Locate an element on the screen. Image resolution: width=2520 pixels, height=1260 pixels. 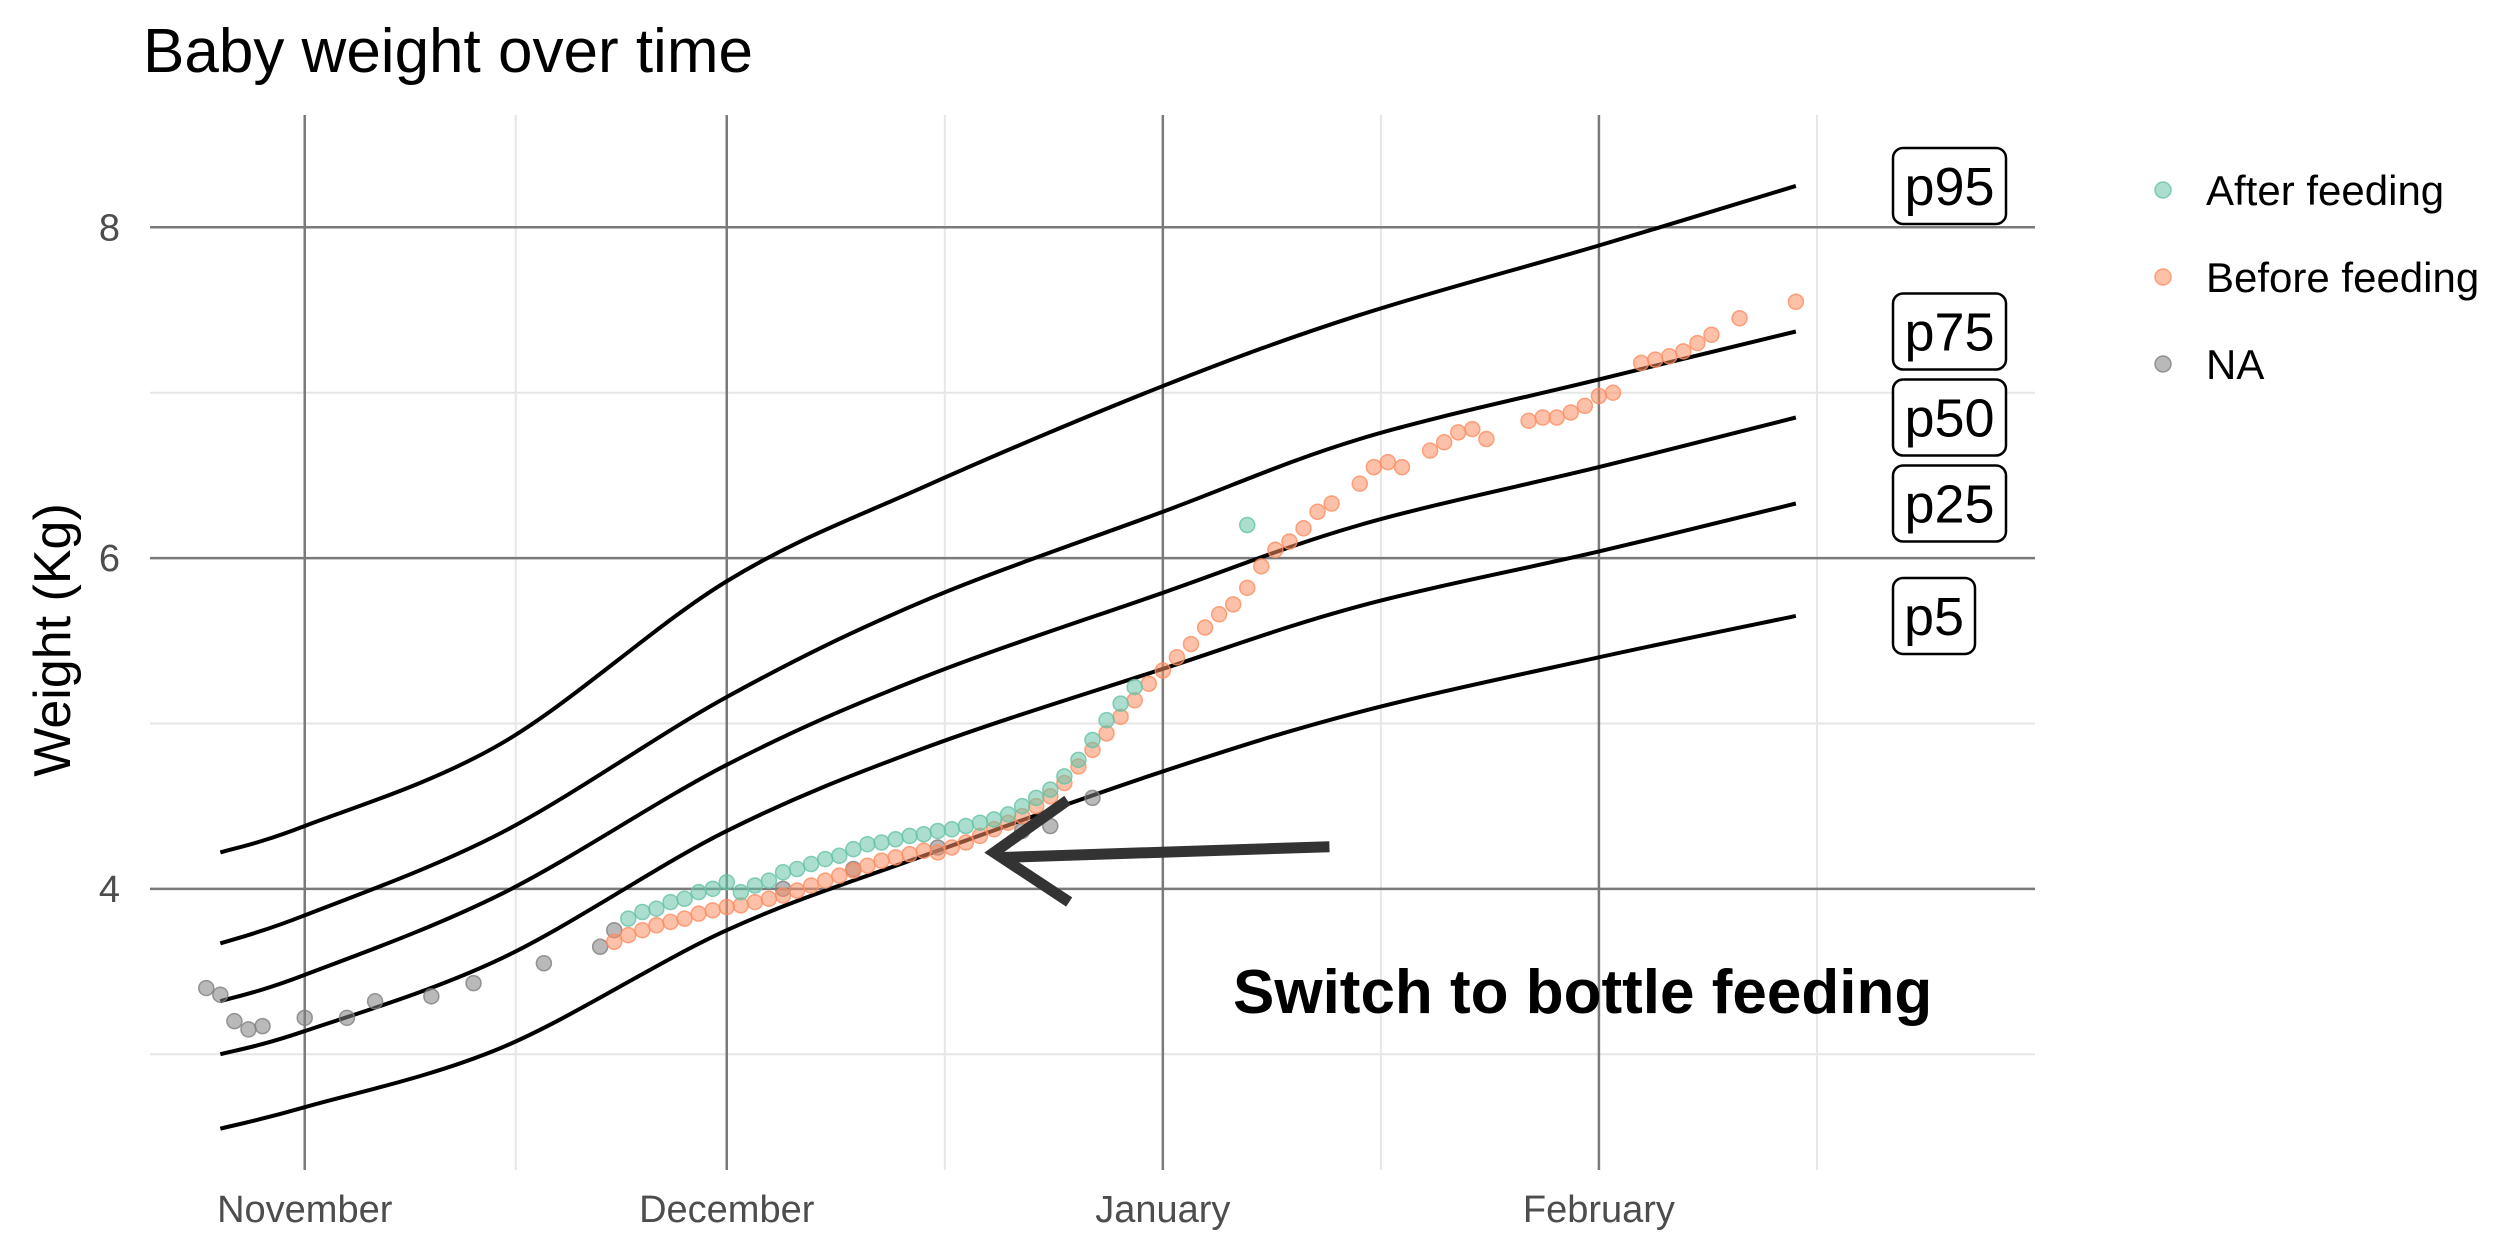
x-tick-label: February is located at coordinates (1599, 1210).